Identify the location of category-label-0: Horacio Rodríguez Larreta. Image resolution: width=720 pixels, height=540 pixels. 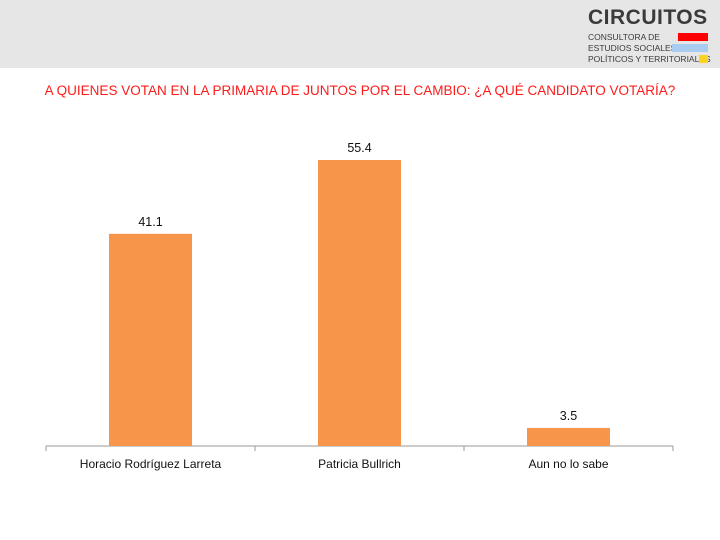
(151, 464).